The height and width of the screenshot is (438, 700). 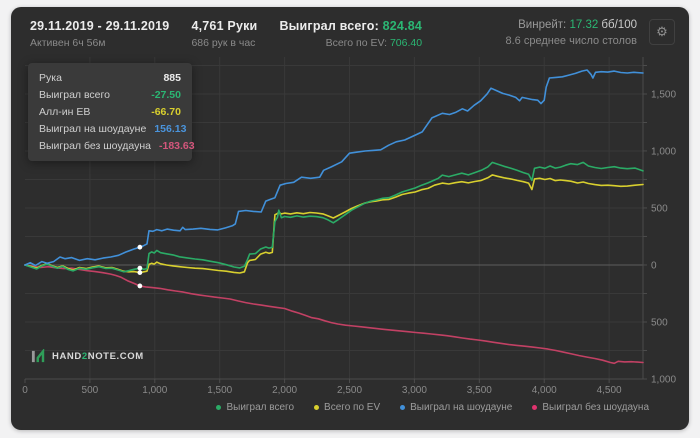 I want to click on tooltip-row-value: 885, so click(x=172, y=78).